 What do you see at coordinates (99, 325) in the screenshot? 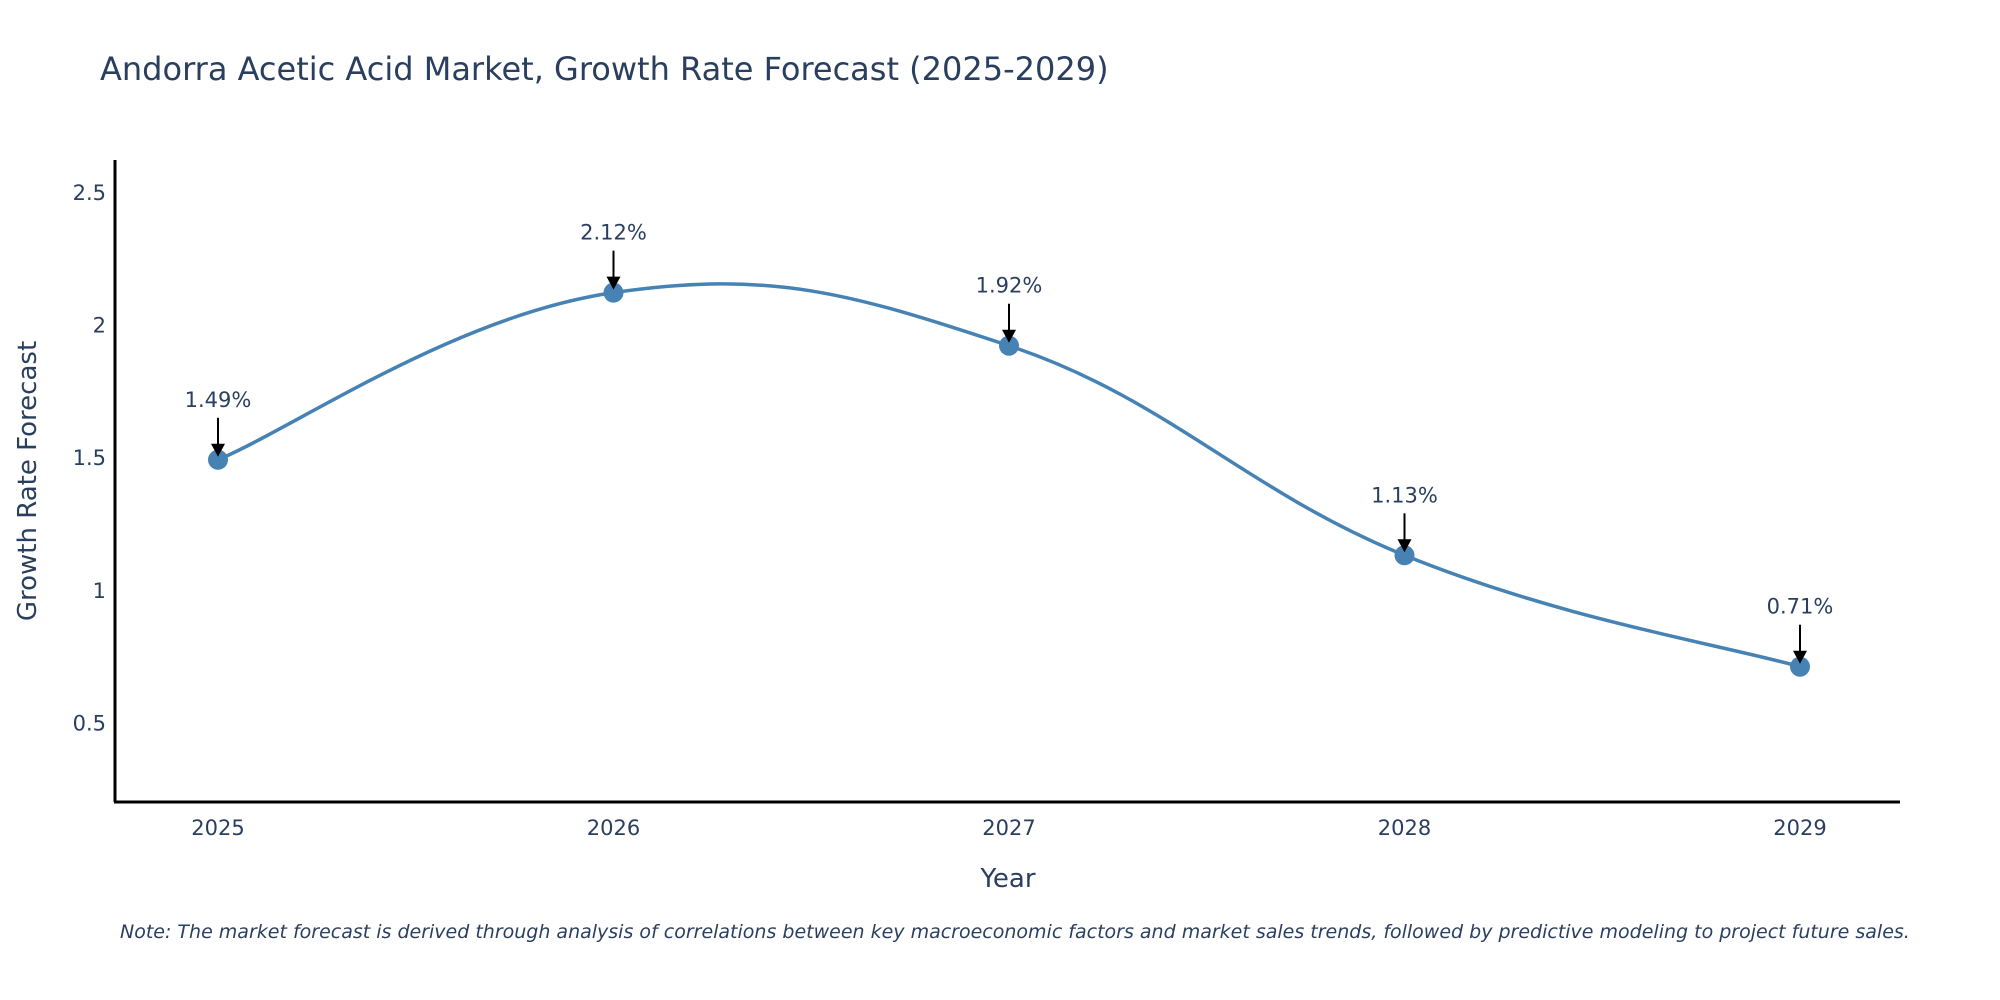
I see `y-tick-label: 2` at bounding box center [99, 325].